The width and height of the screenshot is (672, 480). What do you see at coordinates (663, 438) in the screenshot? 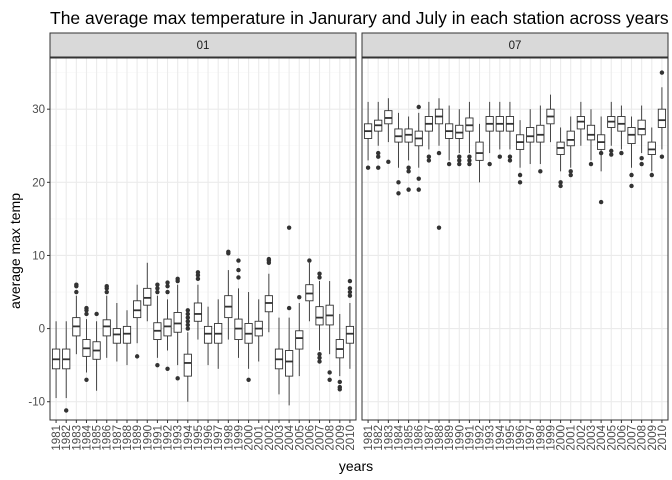
I see `x-tick-label: 2010` at bounding box center [663, 438].